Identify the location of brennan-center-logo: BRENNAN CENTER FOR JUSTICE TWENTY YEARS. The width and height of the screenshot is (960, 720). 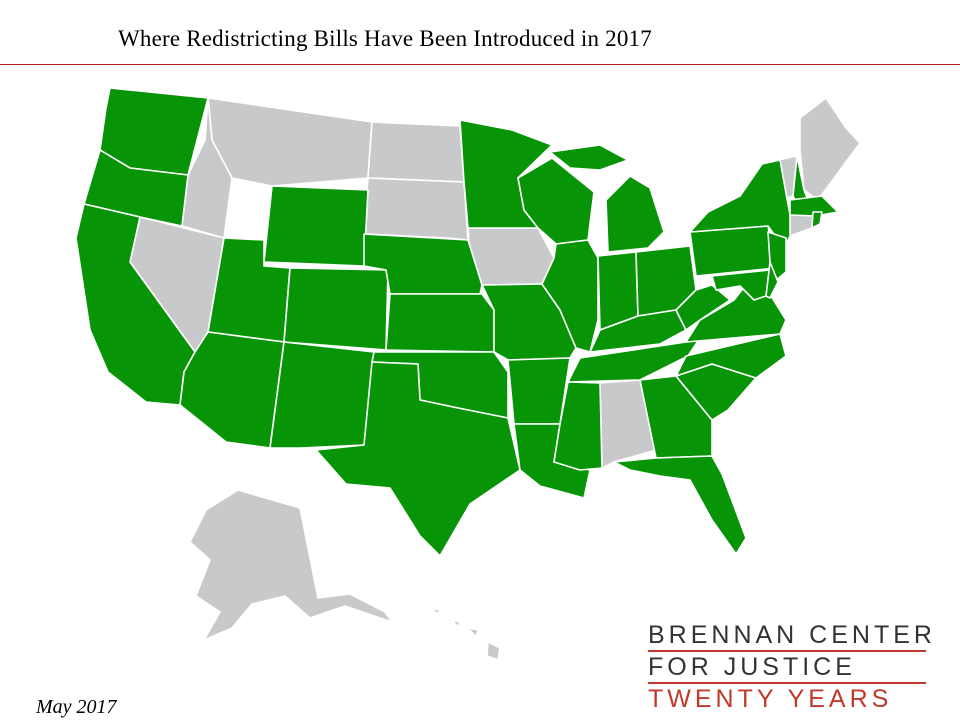
(792, 667).